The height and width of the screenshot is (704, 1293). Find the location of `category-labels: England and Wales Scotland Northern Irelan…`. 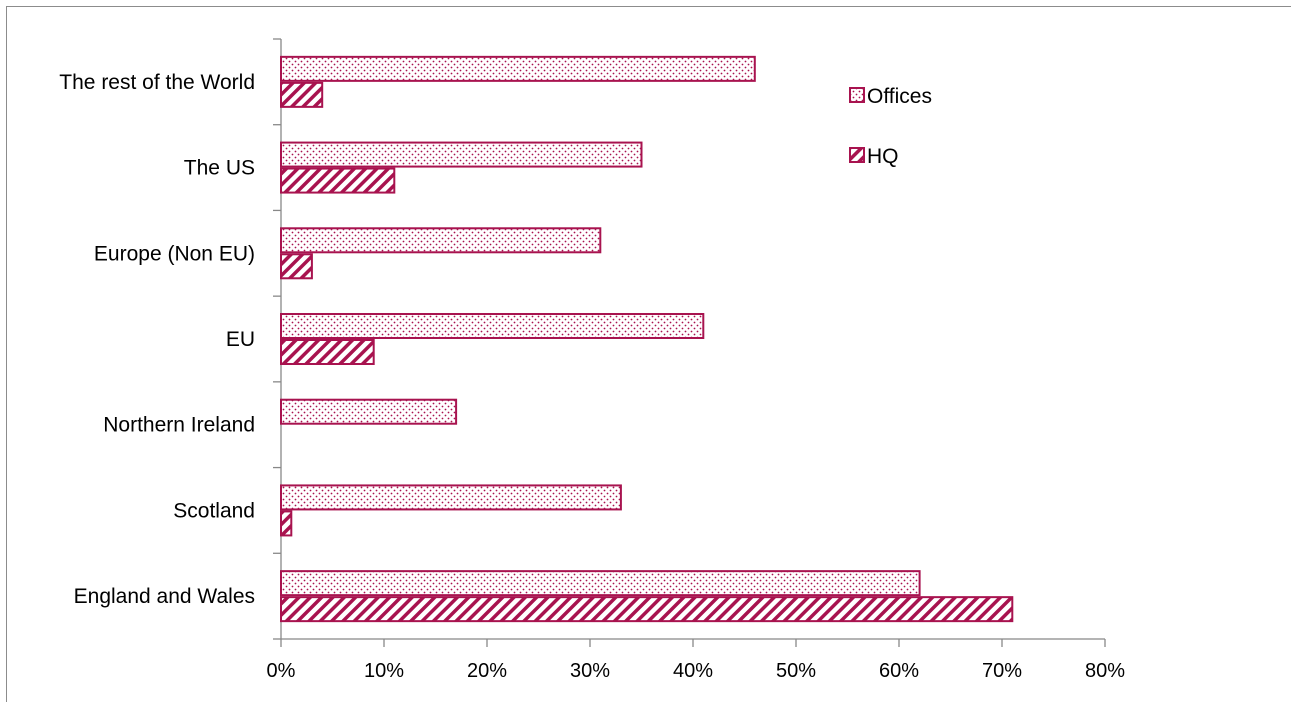

category-labels: England and Wales Scotland Northern Irelan… is located at coordinates (157, 339).